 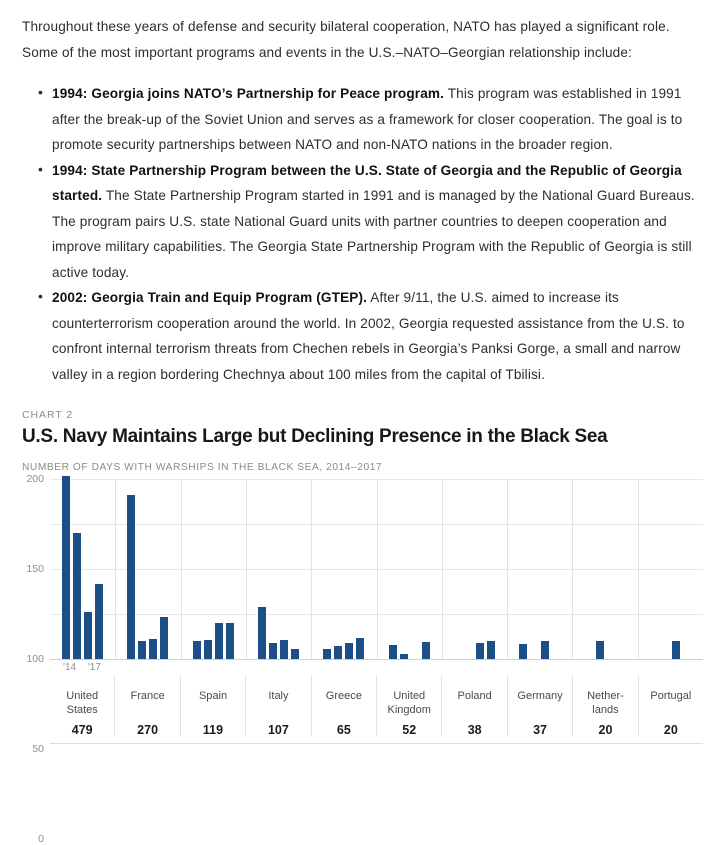 I want to click on category-cell: Poland 38, so click(x=473, y=705).